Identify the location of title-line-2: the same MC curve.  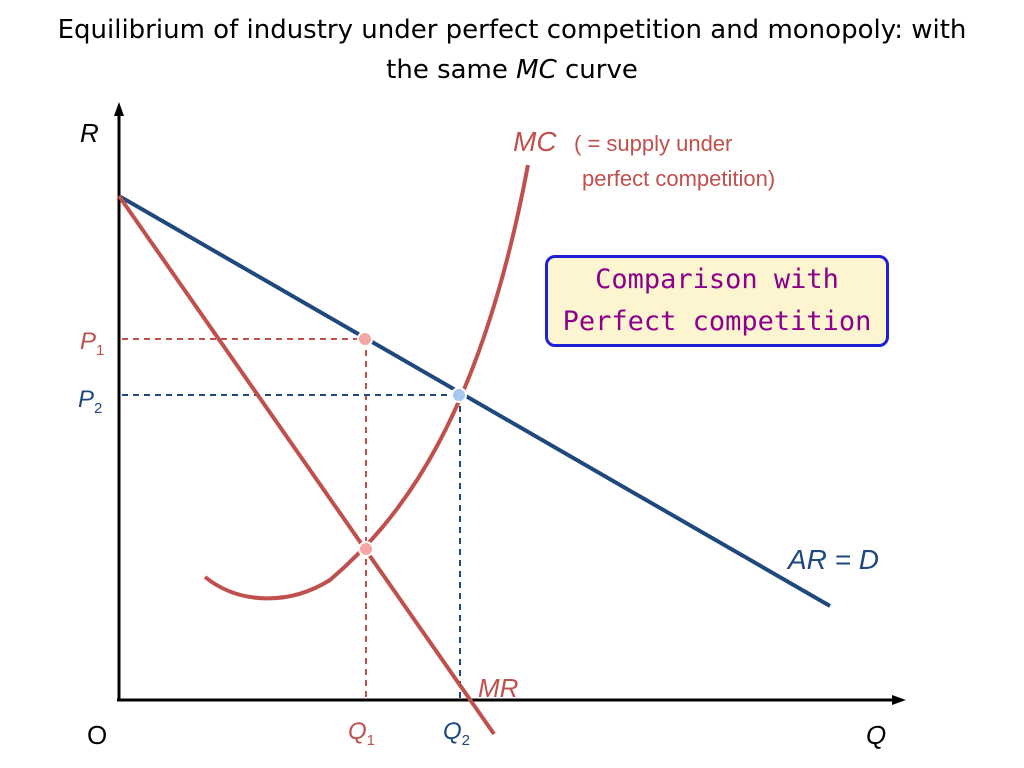
(512, 70).